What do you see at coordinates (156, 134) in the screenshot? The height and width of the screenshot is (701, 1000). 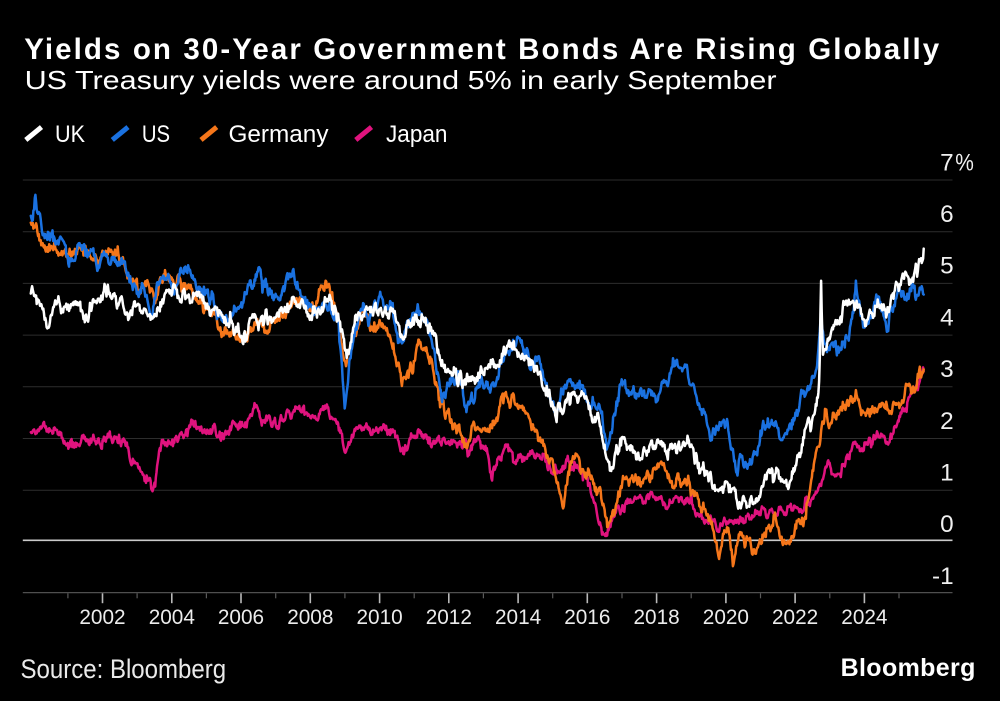 I see `svg-text: US` at bounding box center [156, 134].